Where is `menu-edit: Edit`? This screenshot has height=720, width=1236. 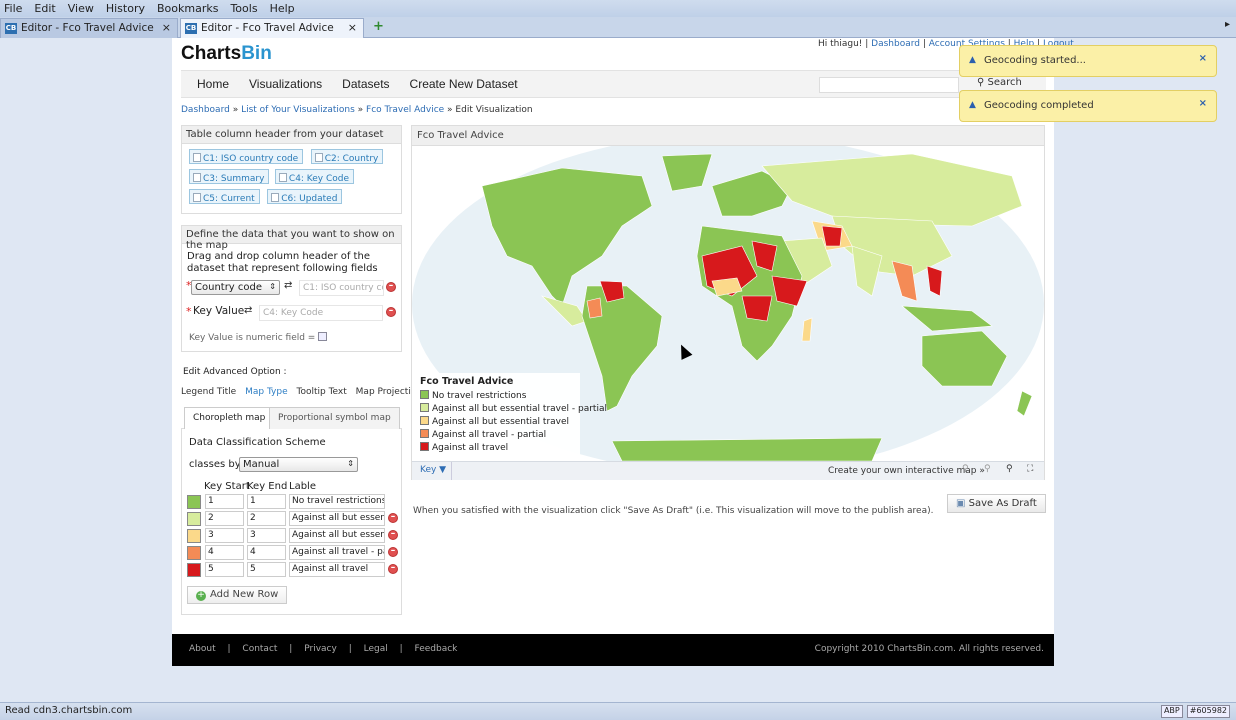
menu-edit: Edit is located at coordinates (45, 8).